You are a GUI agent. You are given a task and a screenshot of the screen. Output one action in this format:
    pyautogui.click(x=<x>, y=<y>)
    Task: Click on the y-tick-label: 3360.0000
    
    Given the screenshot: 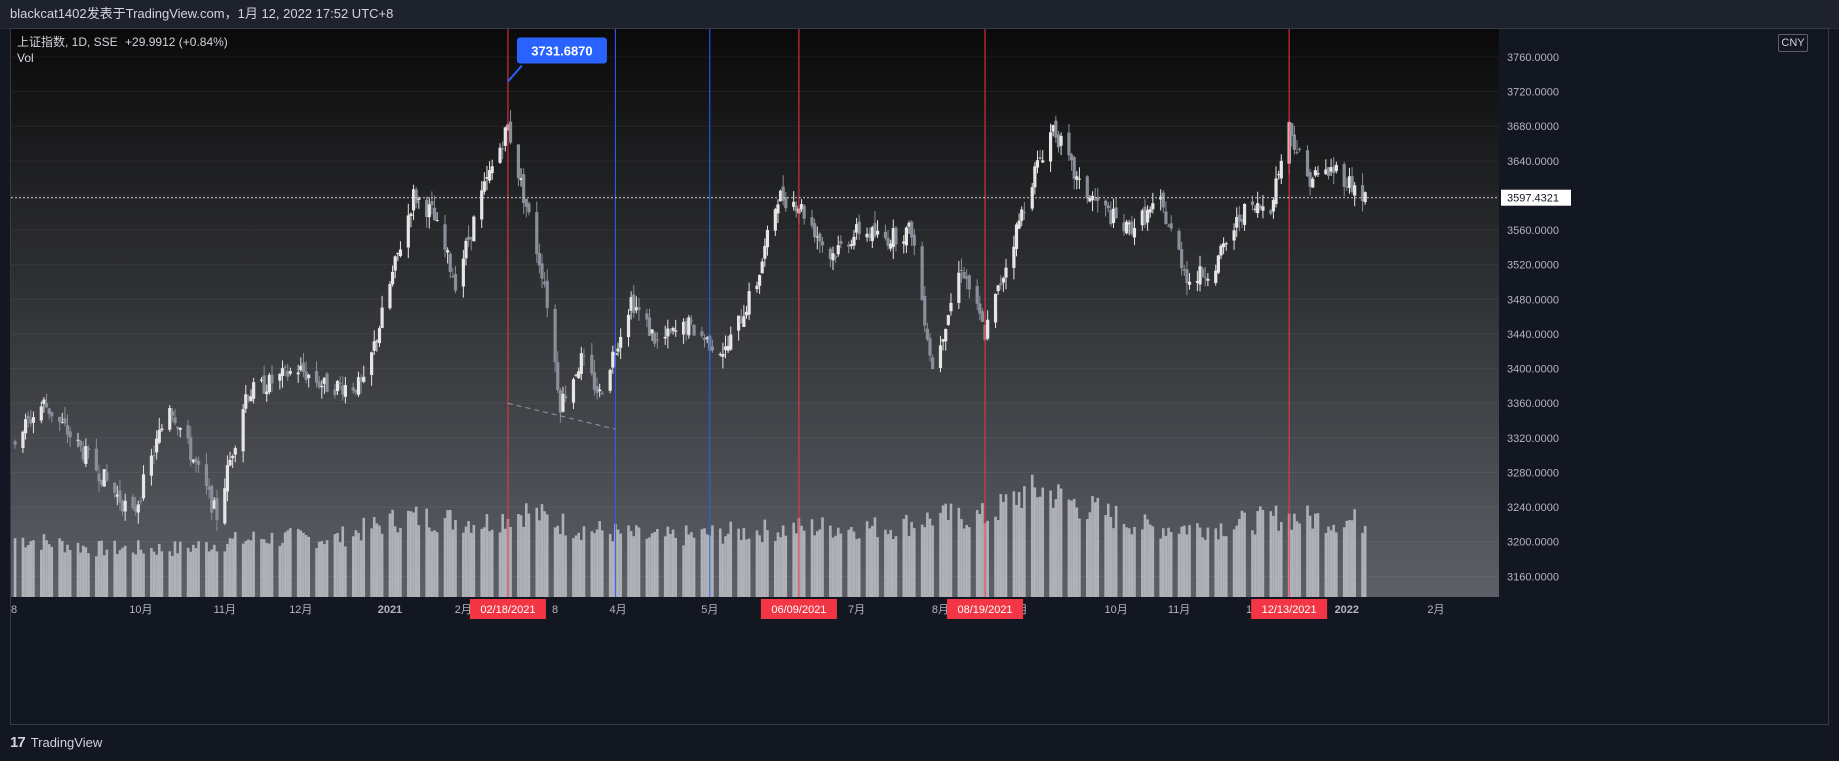 What is the action you would take?
    pyautogui.click(x=1533, y=404)
    